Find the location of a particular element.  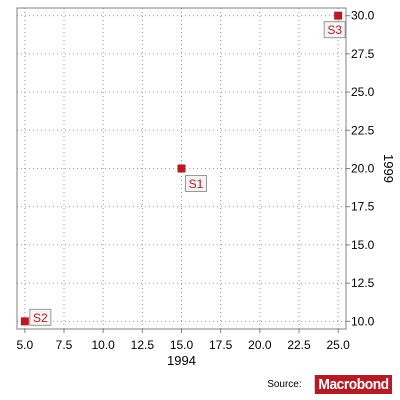

y-tick-label: 12.5 is located at coordinates (363, 283).